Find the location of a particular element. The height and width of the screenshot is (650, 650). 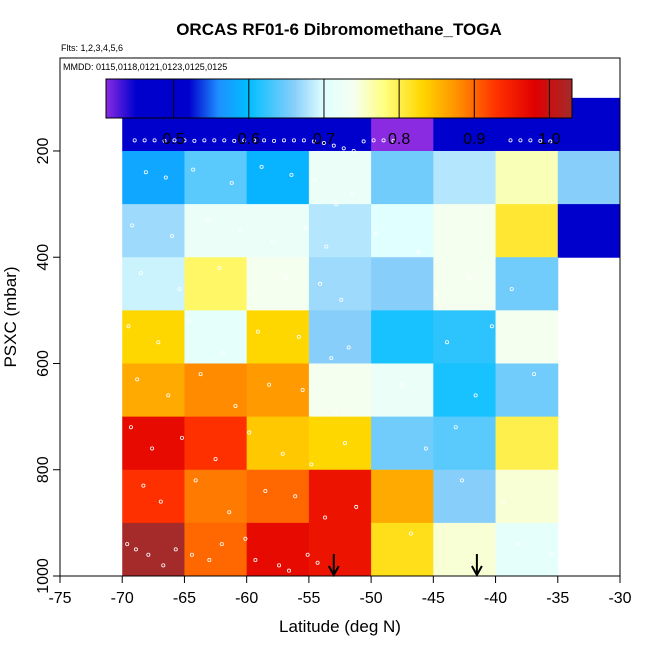

arrow-head is located at coordinates (477, 571).